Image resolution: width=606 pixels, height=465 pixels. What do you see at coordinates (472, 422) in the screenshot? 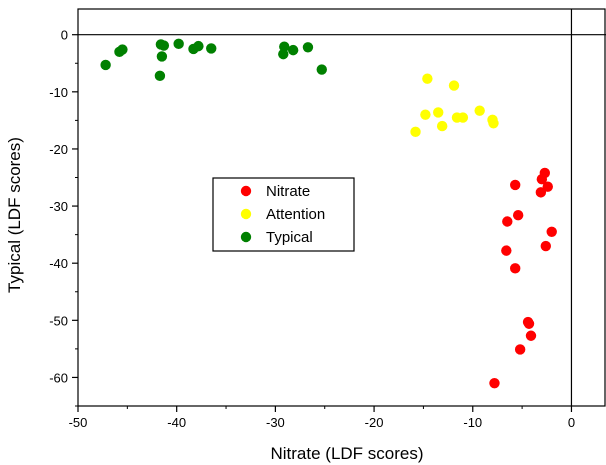
I see `x-tick-label: -10` at bounding box center [472, 422].